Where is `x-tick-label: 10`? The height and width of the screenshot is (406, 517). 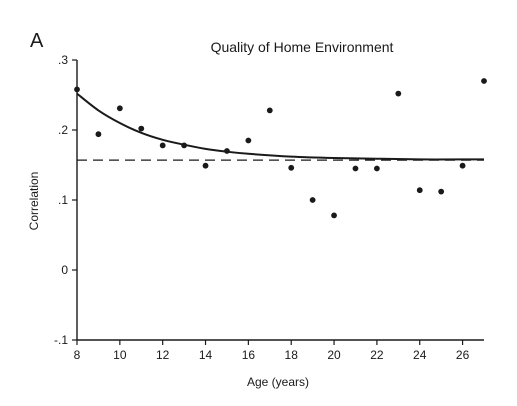 x-tick-label: 10 is located at coordinates (120, 355).